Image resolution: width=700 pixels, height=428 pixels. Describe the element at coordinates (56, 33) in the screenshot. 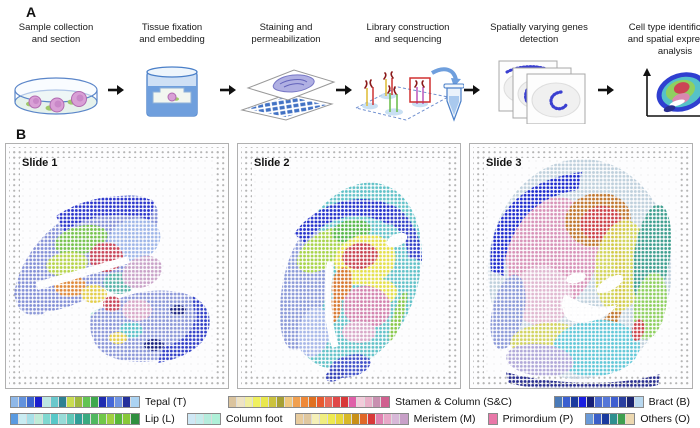

I see `step-caption: Sample collection and section` at that location.